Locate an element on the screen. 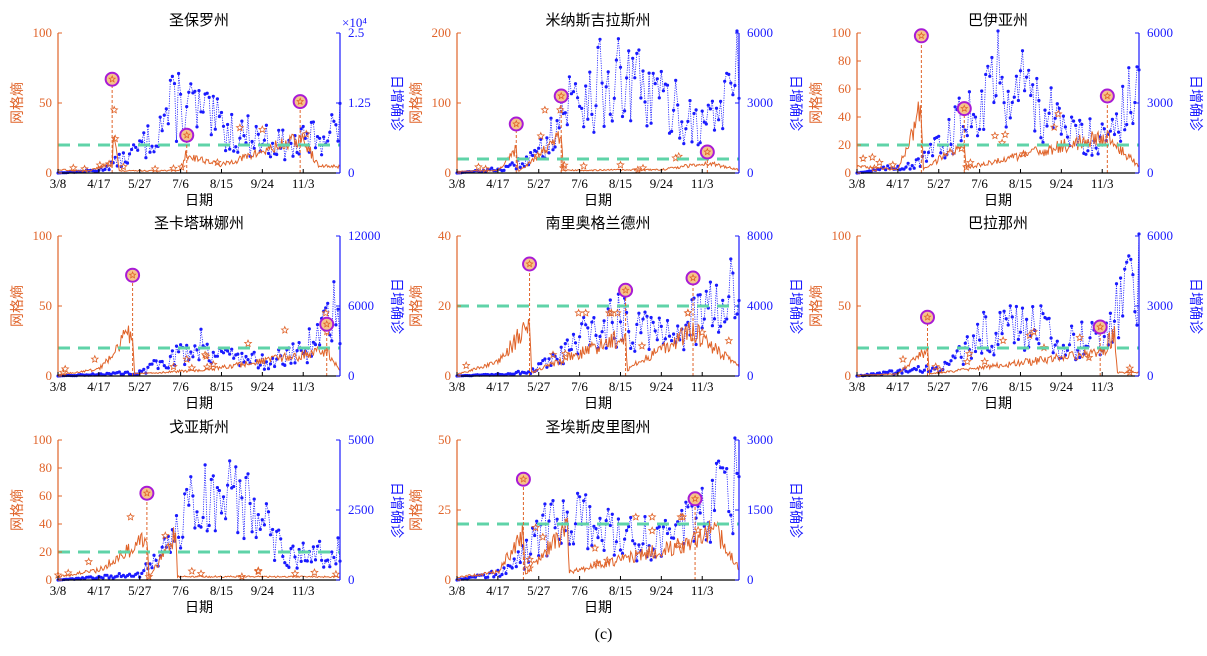 The width and height of the screenshot is (1207, 656). figure-caption: (c) is located at coordinates (603, 634).